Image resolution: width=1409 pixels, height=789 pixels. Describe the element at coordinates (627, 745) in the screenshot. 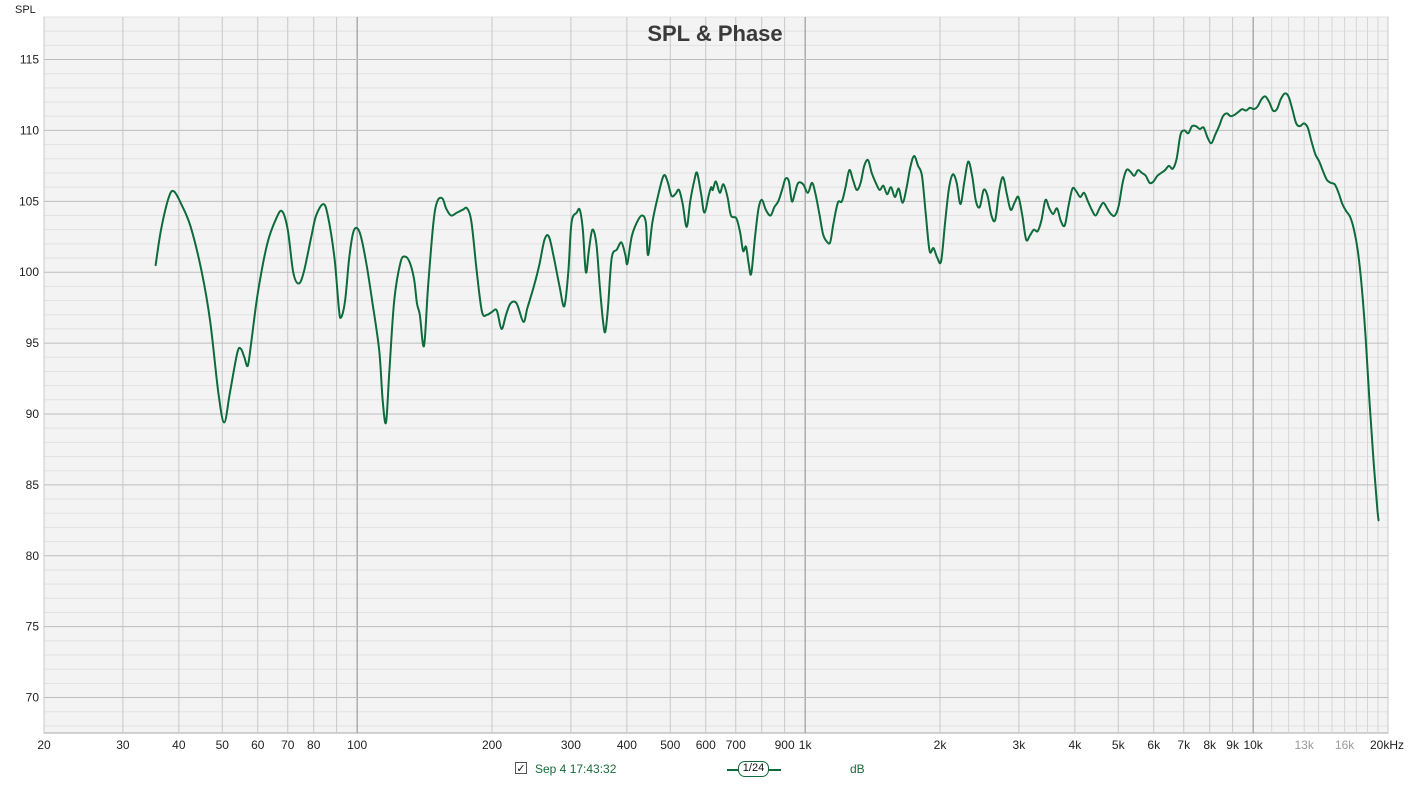

I see `x-tick-label: 400` at that location.